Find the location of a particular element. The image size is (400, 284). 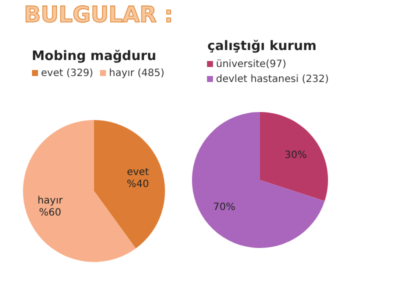

legend-label: üniversite(97) is located at coordinates (251, 64).